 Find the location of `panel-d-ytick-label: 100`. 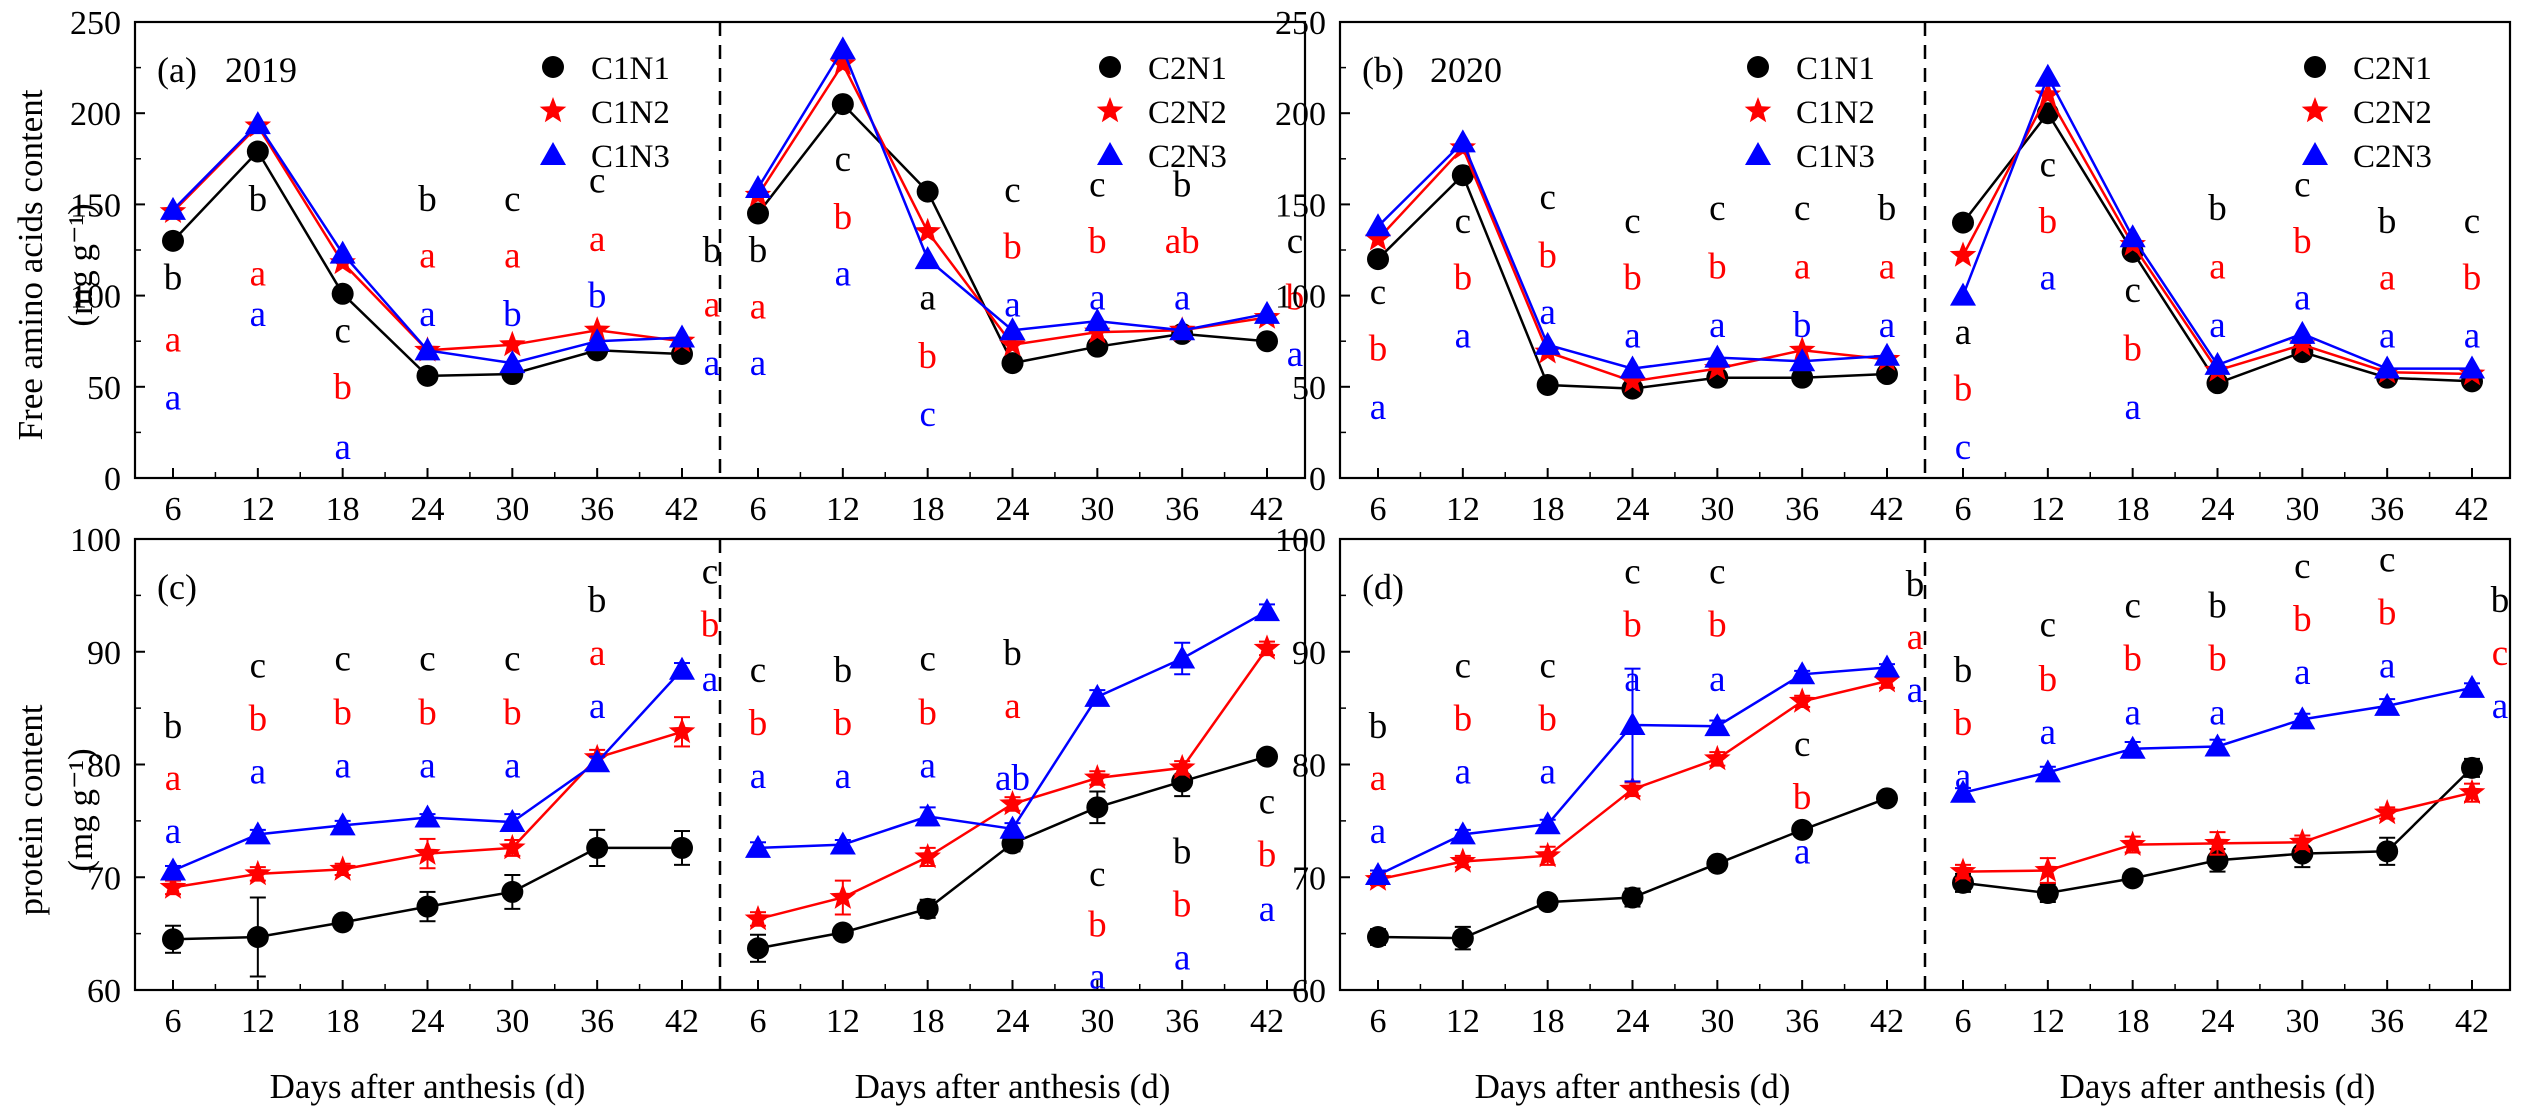

panel-d-ytick-label: 100 is located at coordinates (1300, 540).